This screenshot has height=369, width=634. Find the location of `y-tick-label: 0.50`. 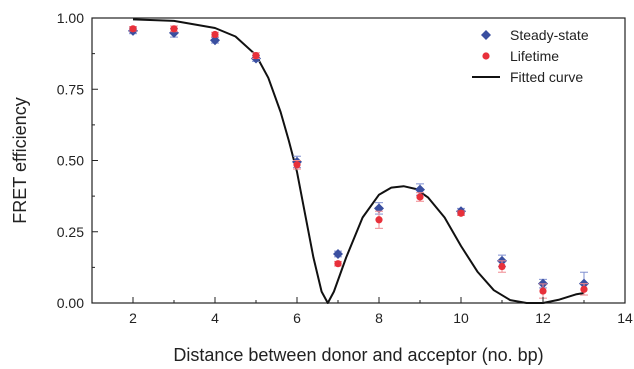

y-tick-label: 0.50 is located at coordinates (70, 161).